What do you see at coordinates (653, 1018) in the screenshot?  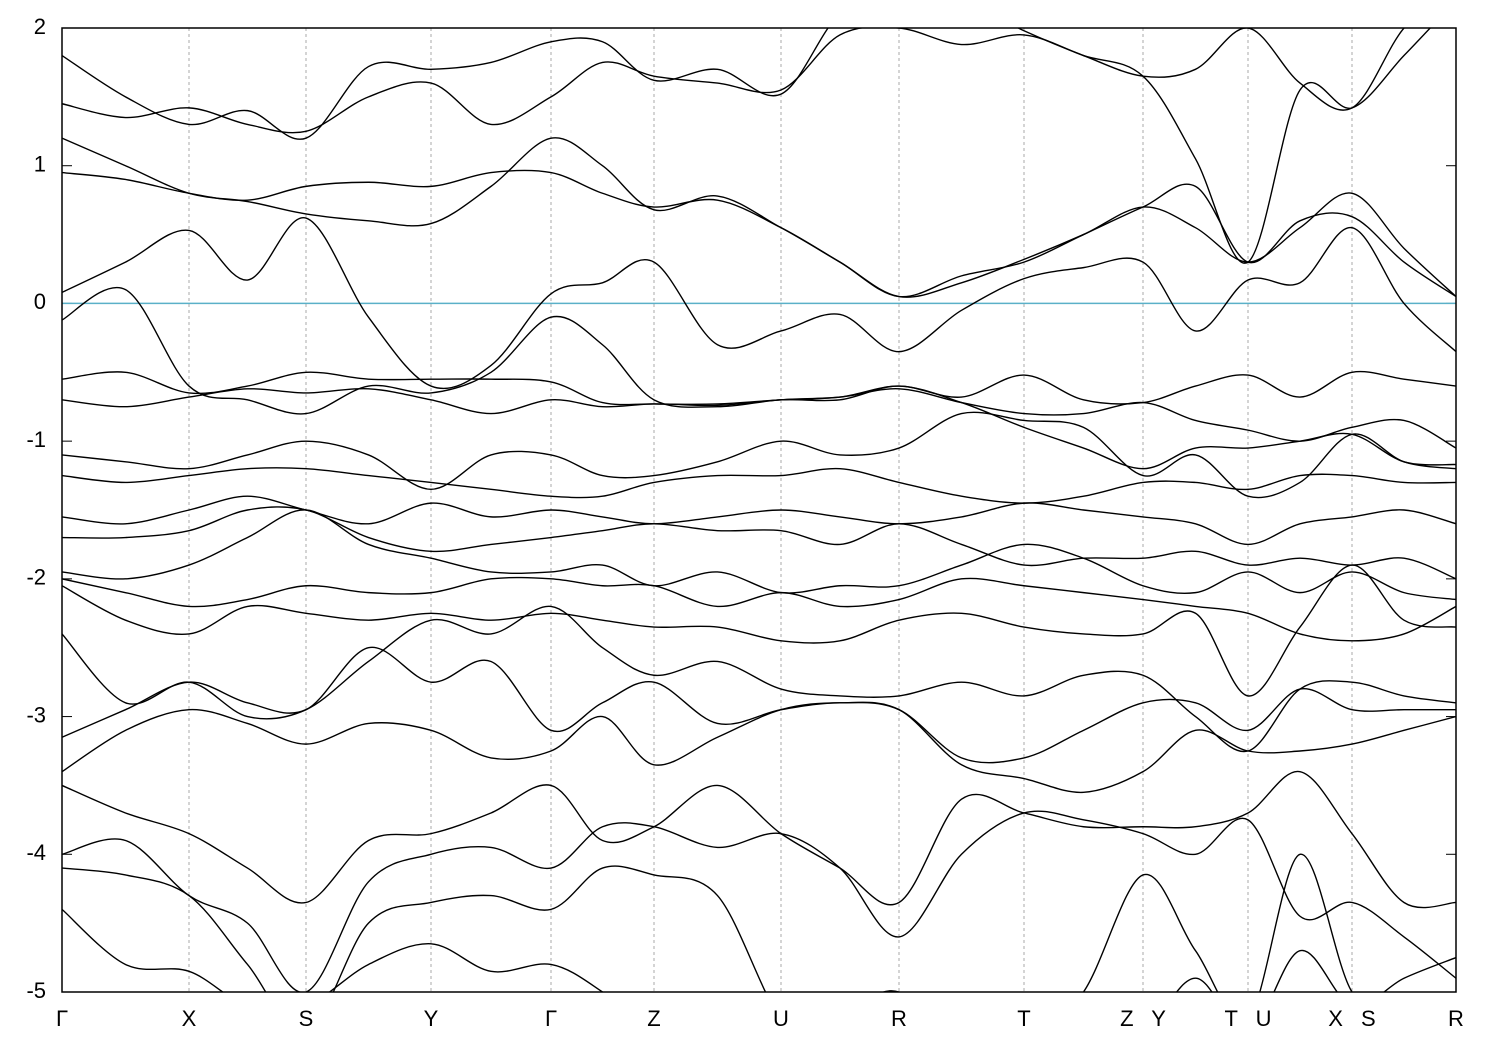 I see `x-tick-label: Z` at bounding box center [653, 1018].